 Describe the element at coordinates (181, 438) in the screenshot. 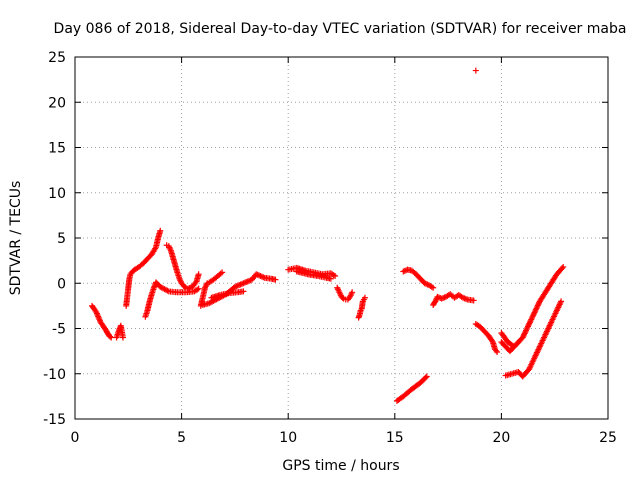

I see `x-tick-label: 5` at that location.